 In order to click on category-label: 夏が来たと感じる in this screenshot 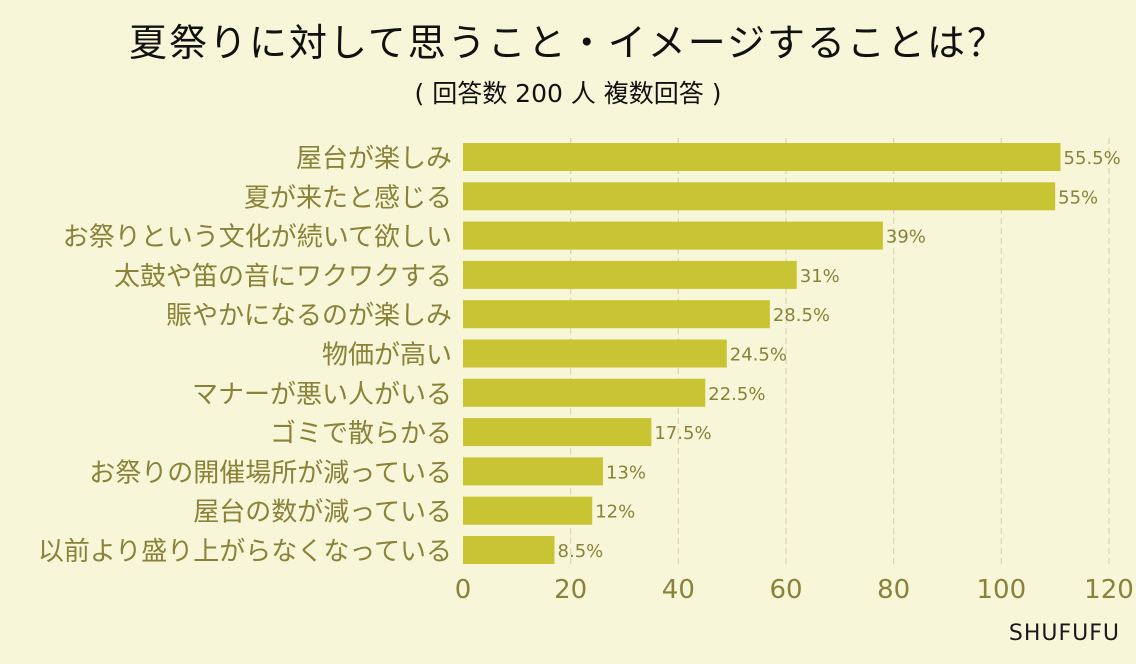, I will do `click(348, 198)`.